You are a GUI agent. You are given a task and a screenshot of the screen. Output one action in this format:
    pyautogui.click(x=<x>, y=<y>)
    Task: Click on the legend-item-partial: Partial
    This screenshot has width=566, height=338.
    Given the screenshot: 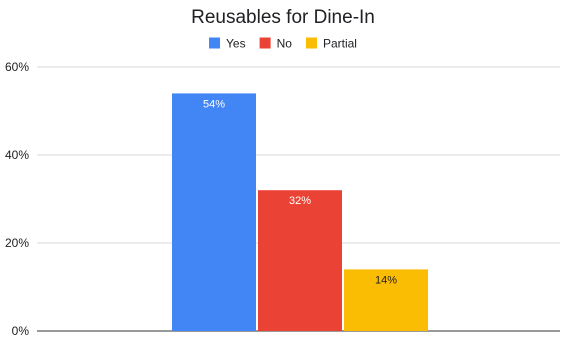 What is the action you would take?
    pyautogui.click(x=331, y=44)
    